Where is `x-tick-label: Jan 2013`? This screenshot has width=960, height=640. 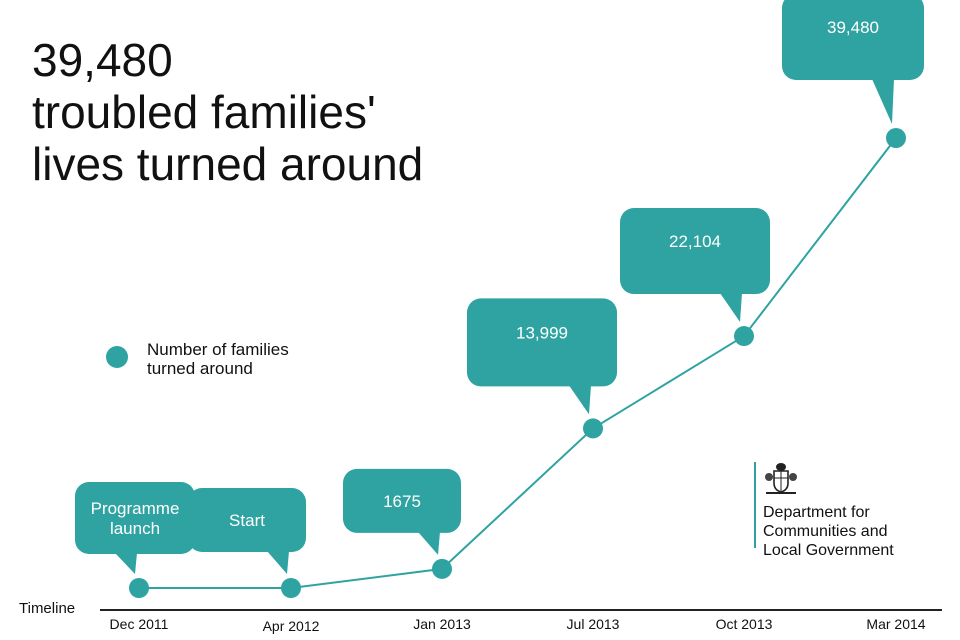 x-tick-label: Jan 2013 is located at coordinates (442, 624).